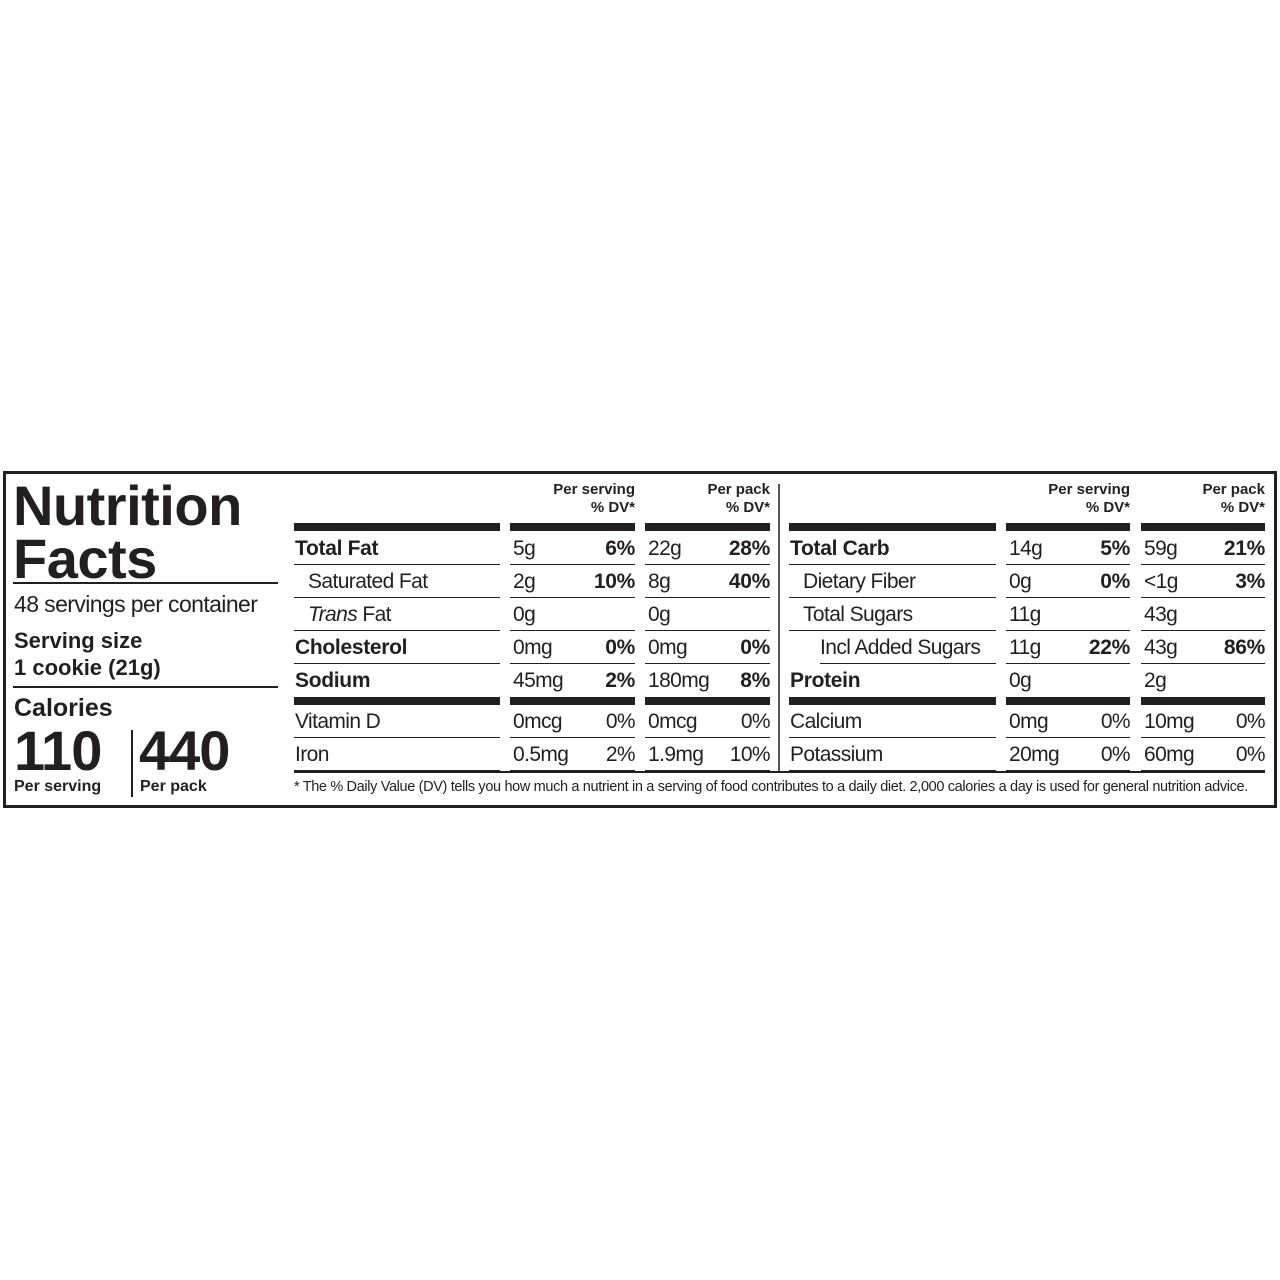 Image resolution: width=1280 pixels, height=1280 pixels. What do you see at coordinates (1161, 581) in the screenshot?
I see `amount: <1g` at bounding box center [1161, 581].